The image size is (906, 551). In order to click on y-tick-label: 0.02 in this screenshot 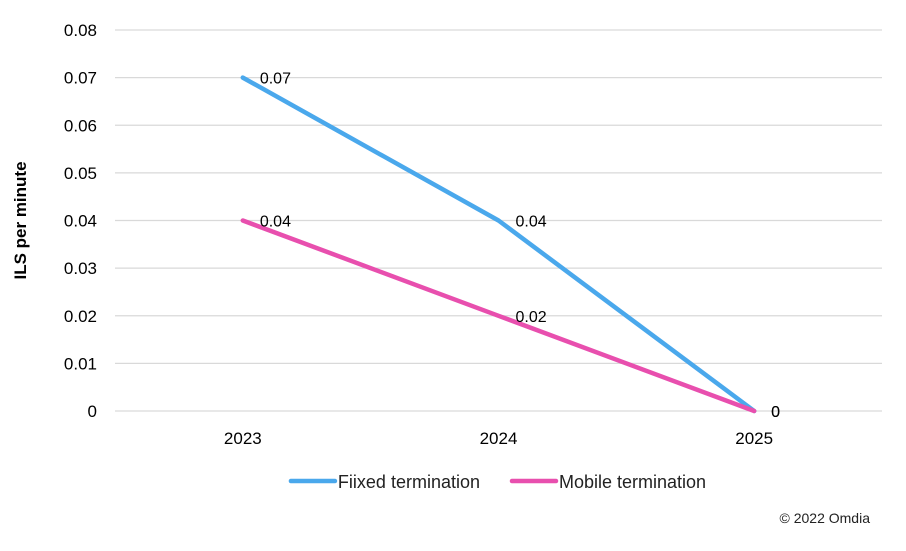, I will do `click(80, 316)`.